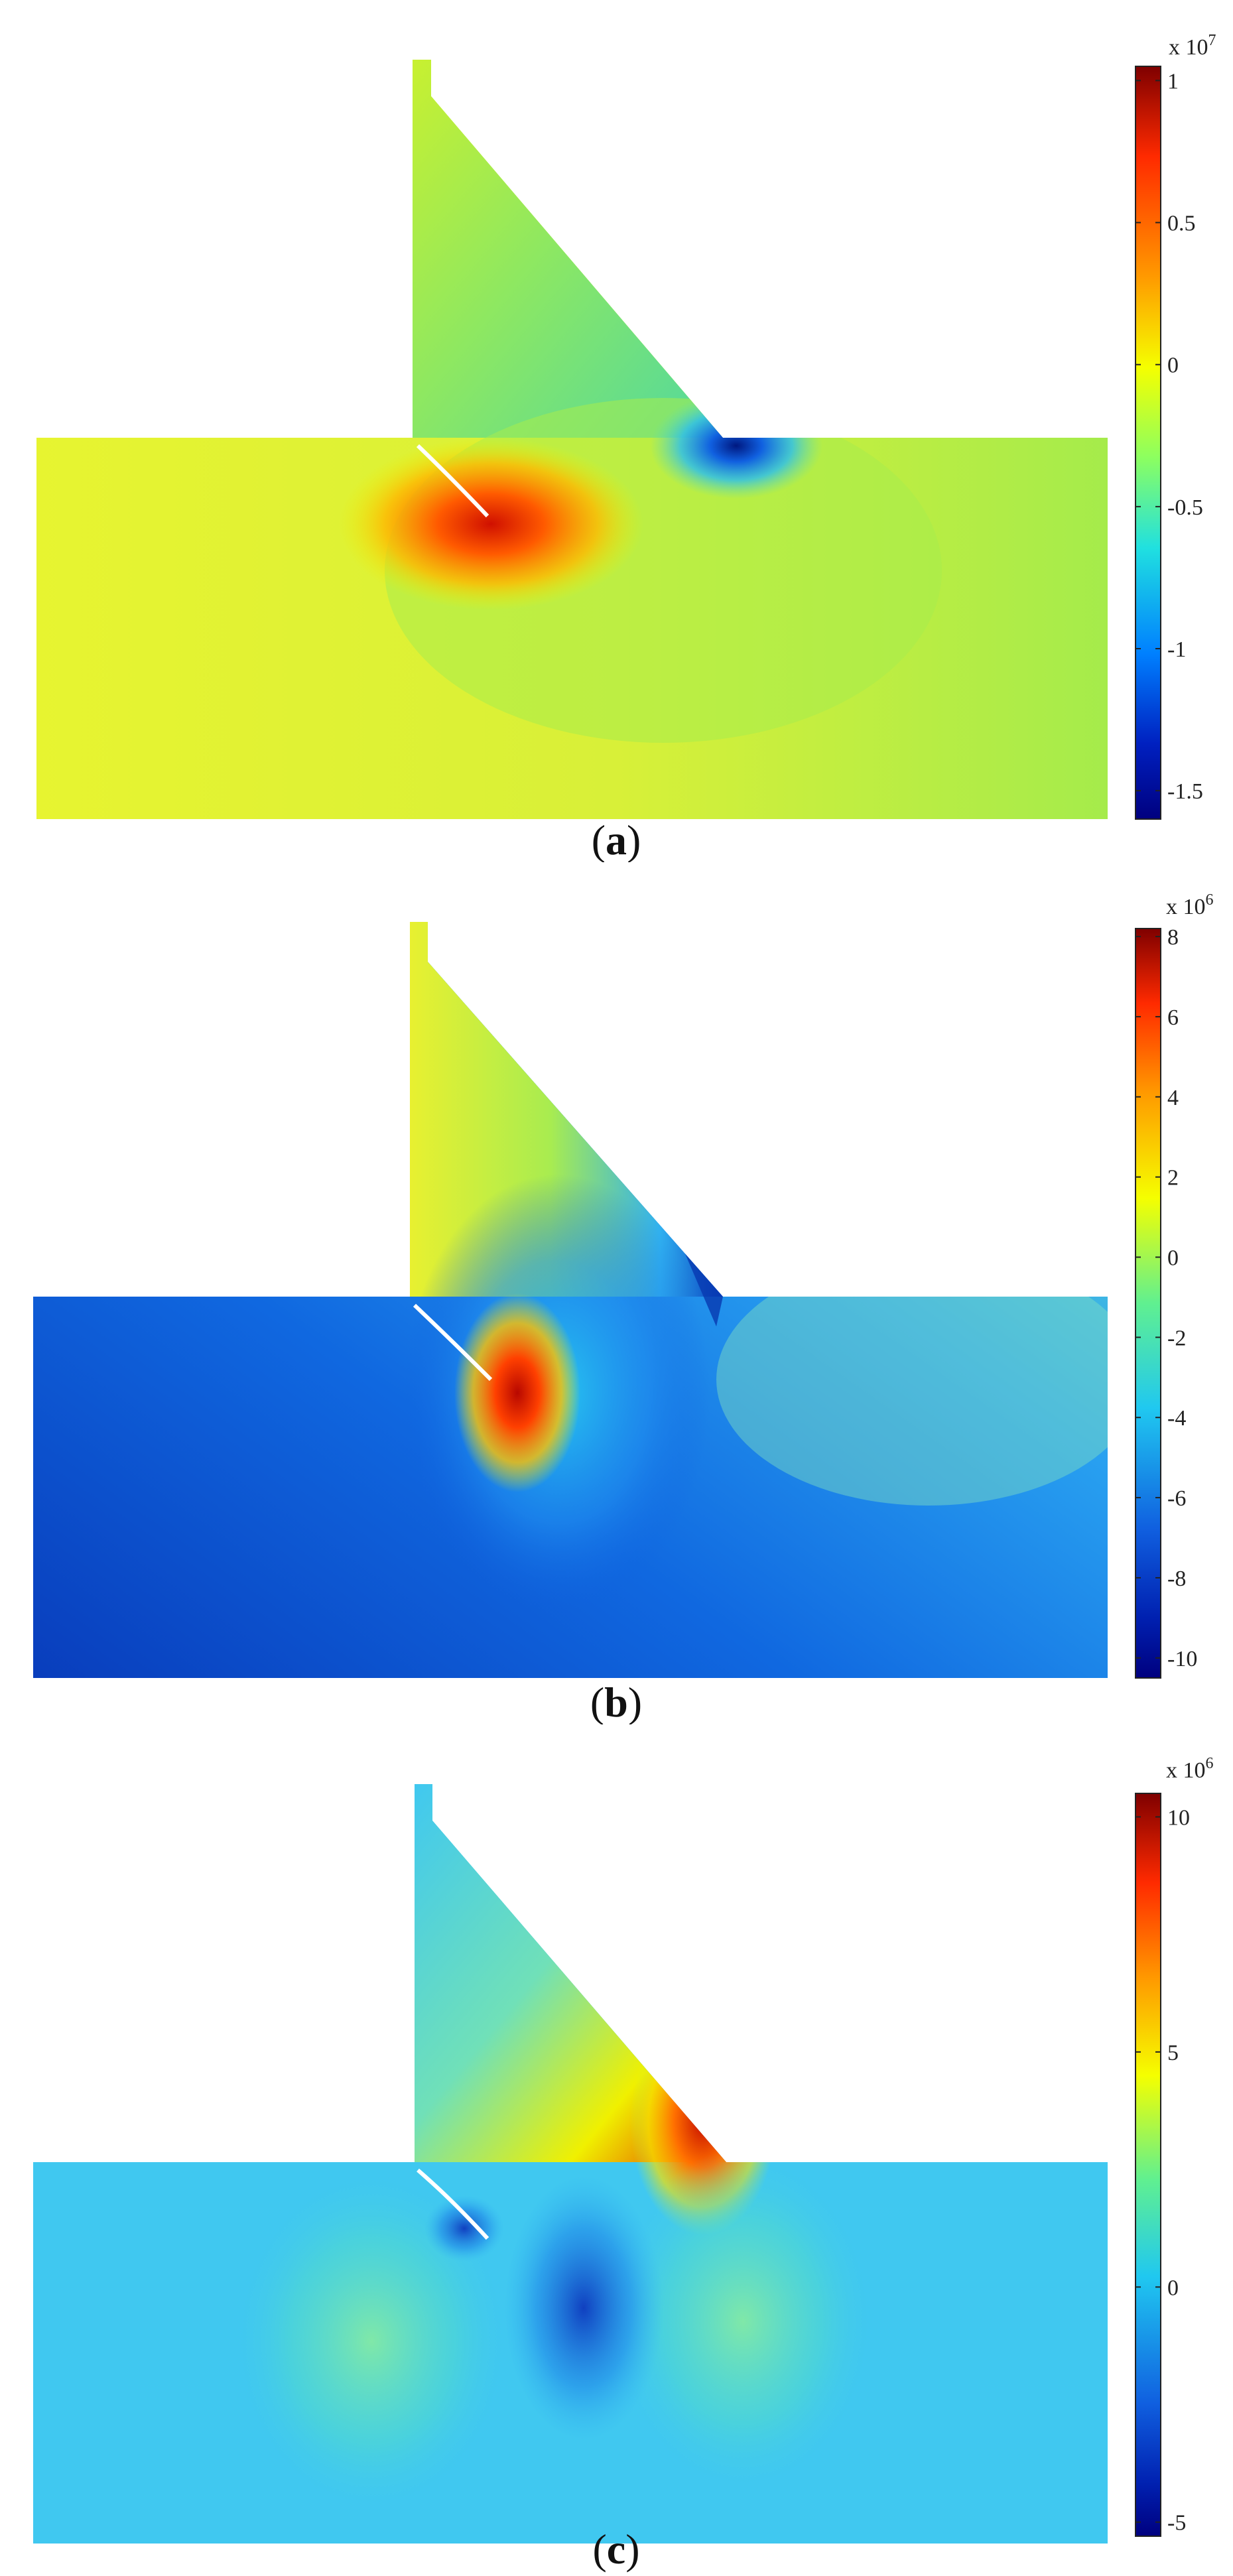 Image resolution: width=1233 pixels, height=2576 pixels. I want to click on colorbar-tick-label: -8, so click(1176, 1579).